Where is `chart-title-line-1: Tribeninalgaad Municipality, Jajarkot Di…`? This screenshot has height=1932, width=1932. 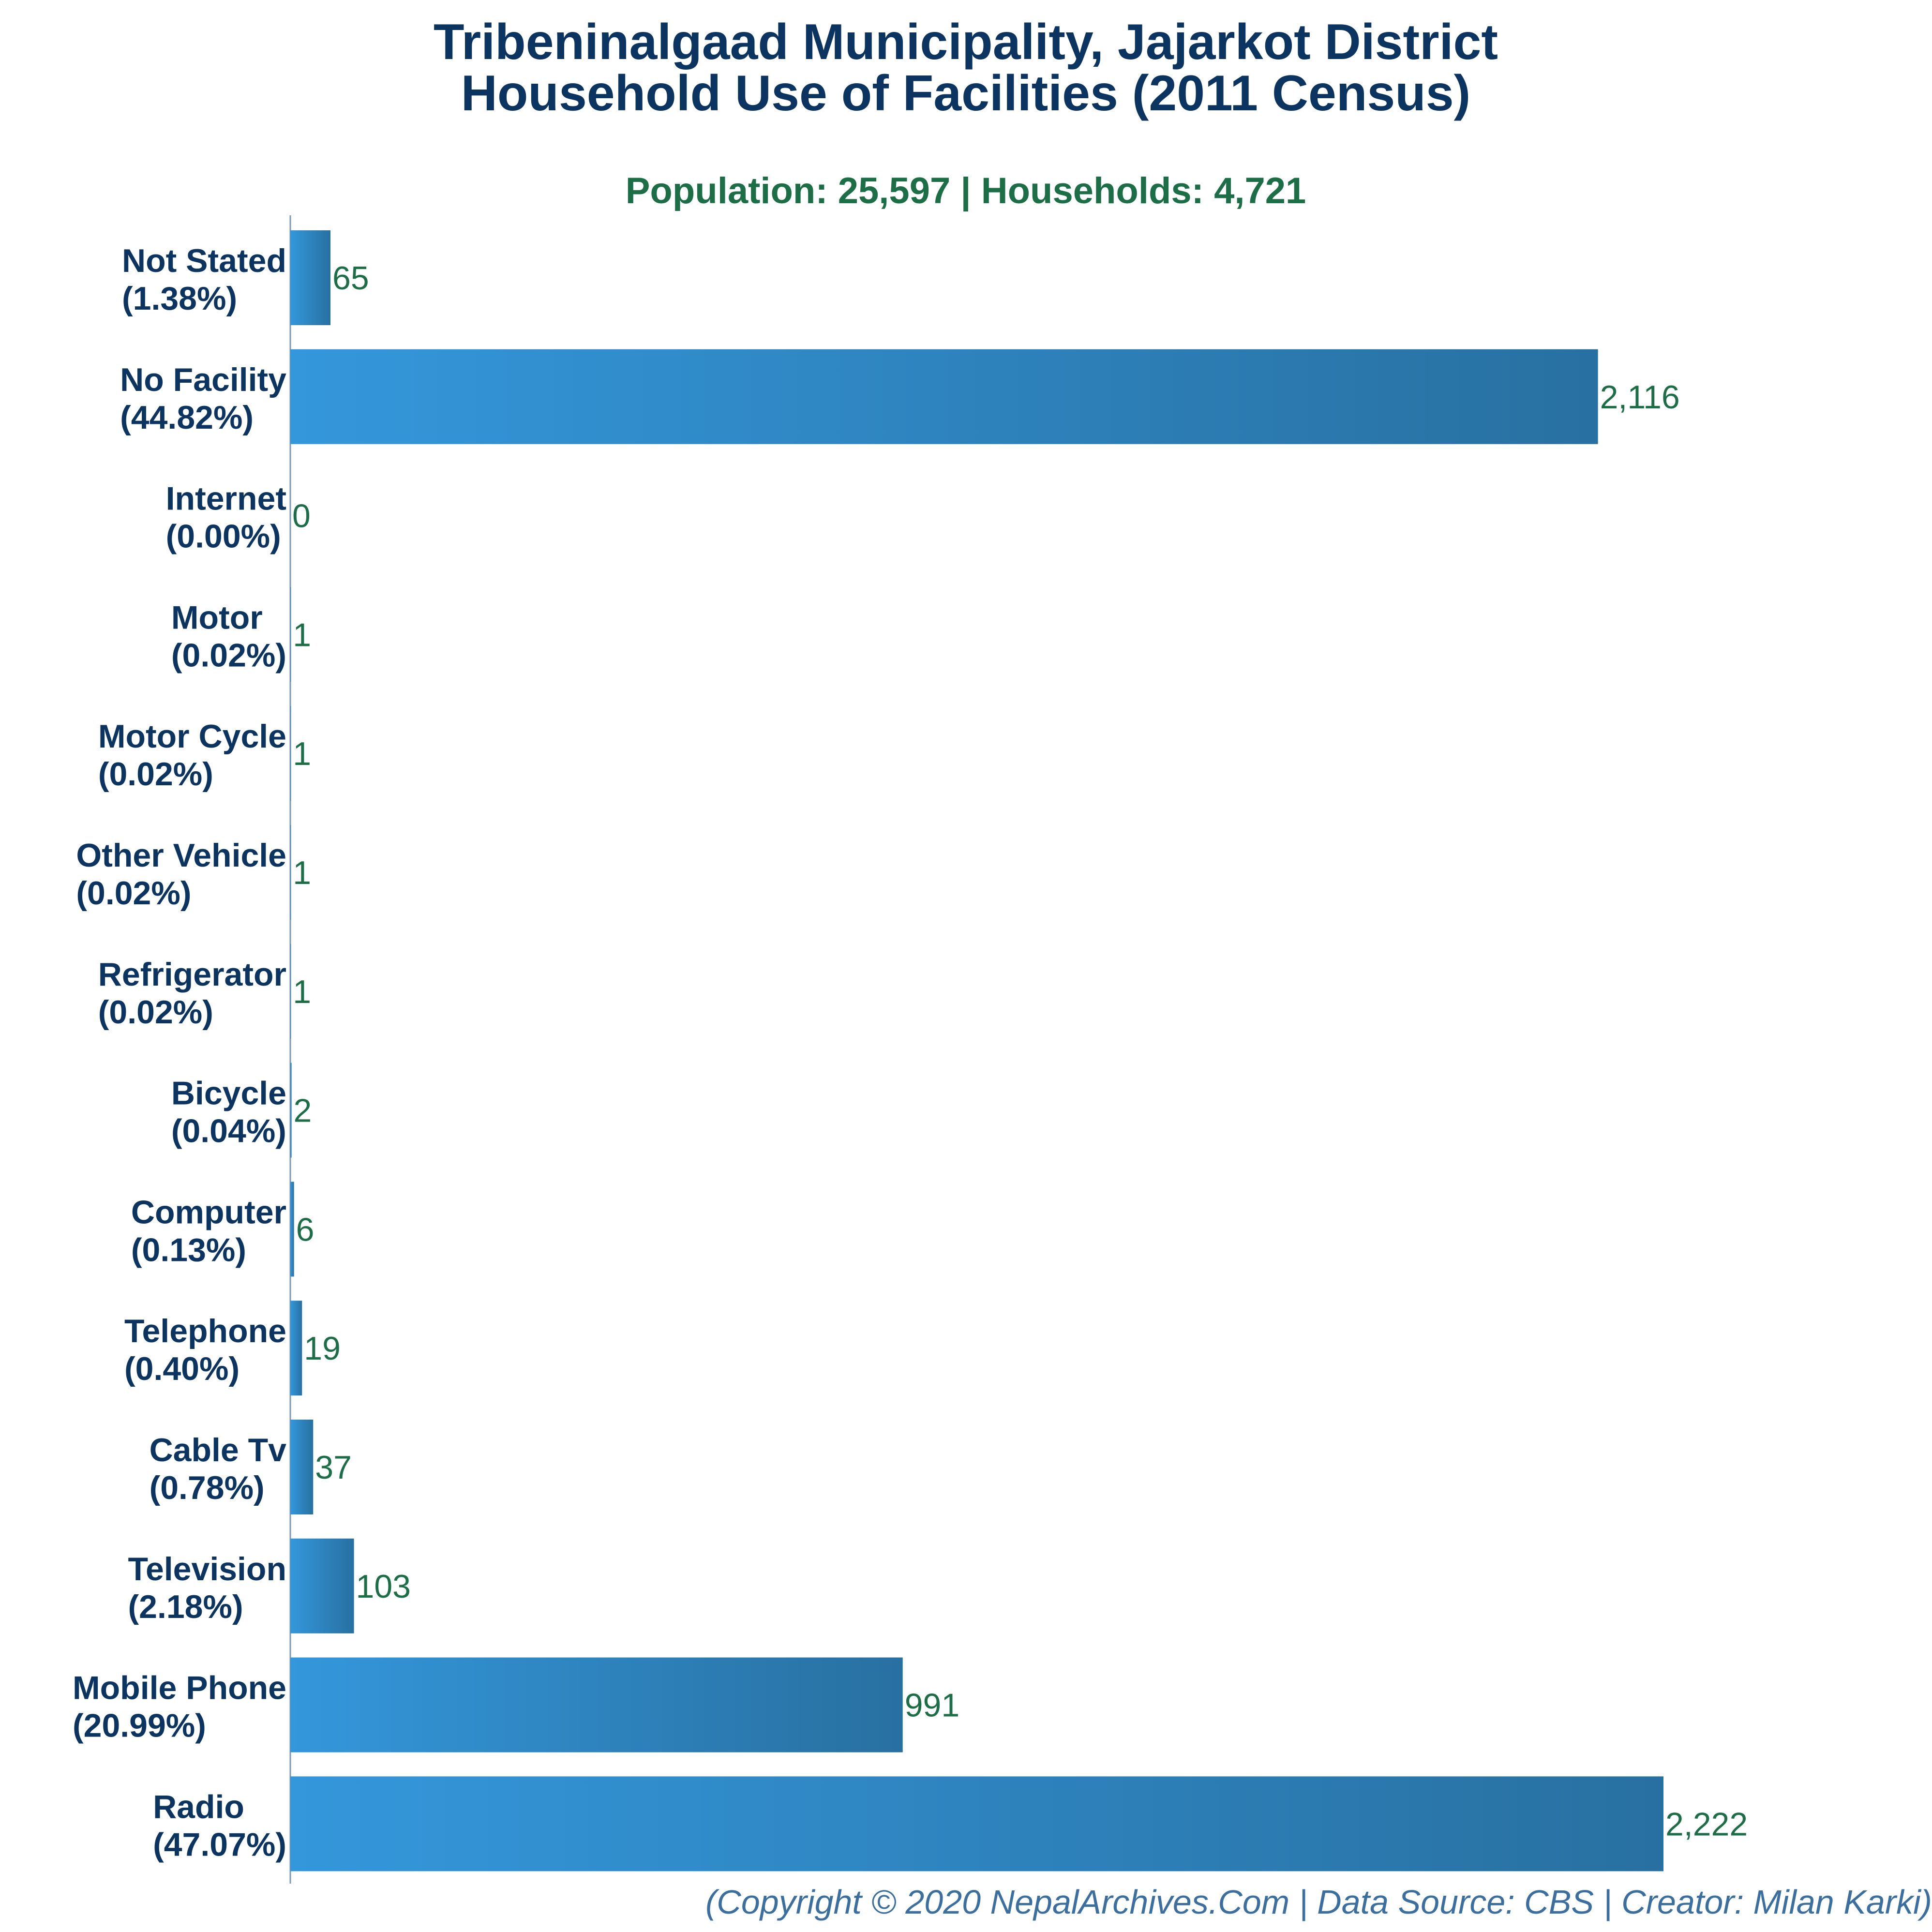 chart-title-line-1: Tribeninalgaad Municipality, Jajarkot Di… is located at coordinates (966, 42).